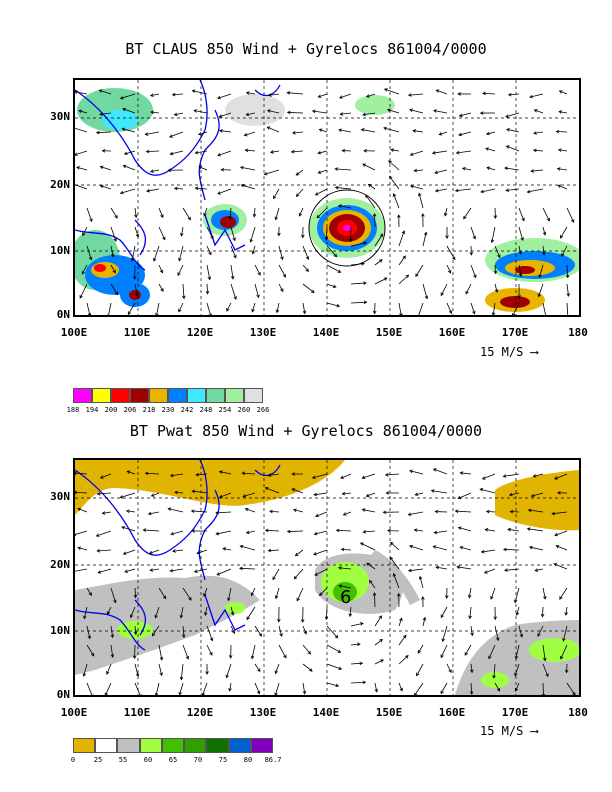 This screenshot has height=792, width=612. What do you see at coordinates (389, 712) in the screenshot?
I see `map2-lon-150e: 150E` at bounding box center [389, 712].